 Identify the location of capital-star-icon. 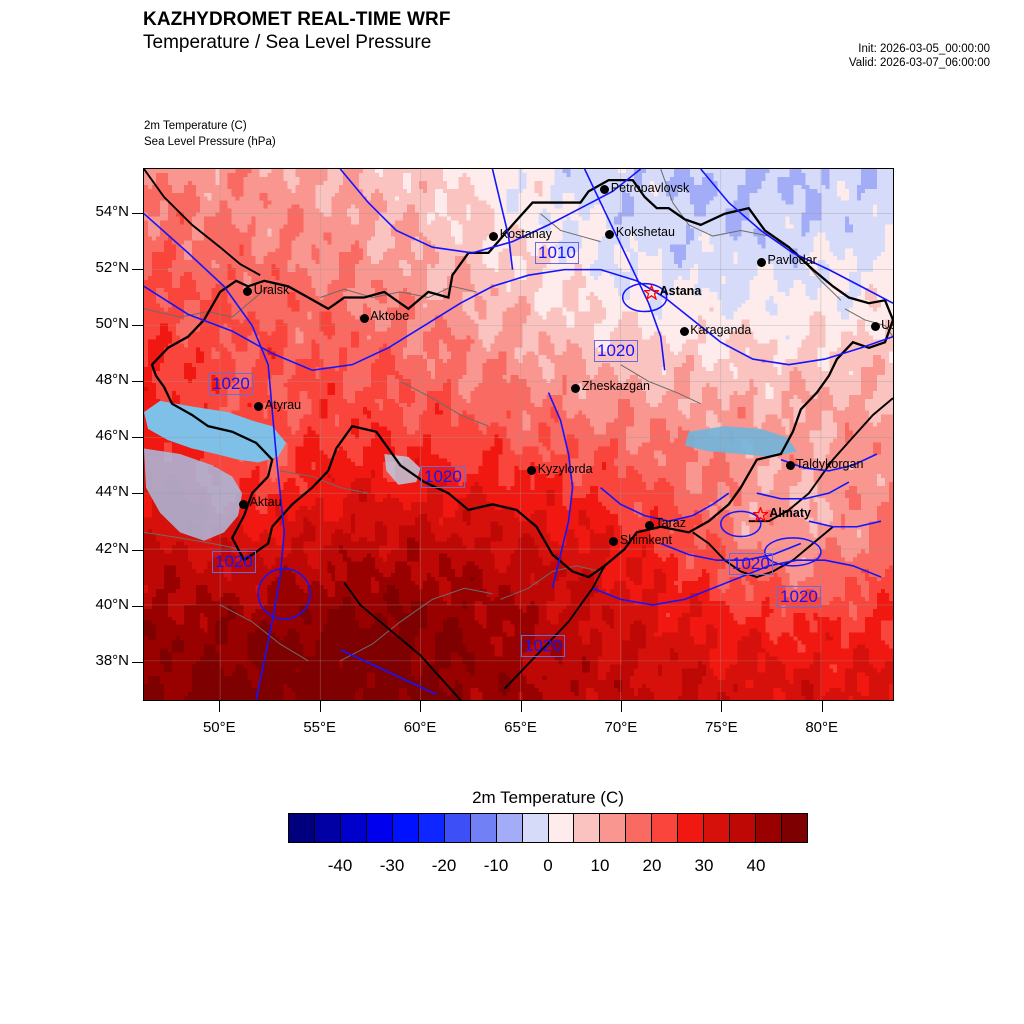
(760, 515).